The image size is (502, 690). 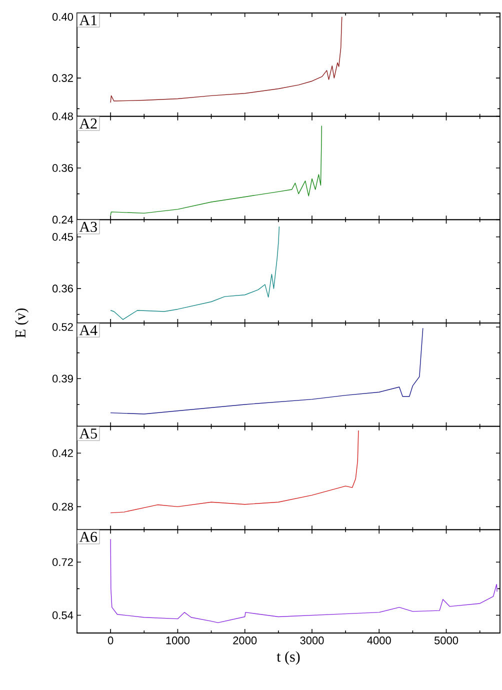 I want to click on y-tick-label: 0.24, so click(x=63, y=220).